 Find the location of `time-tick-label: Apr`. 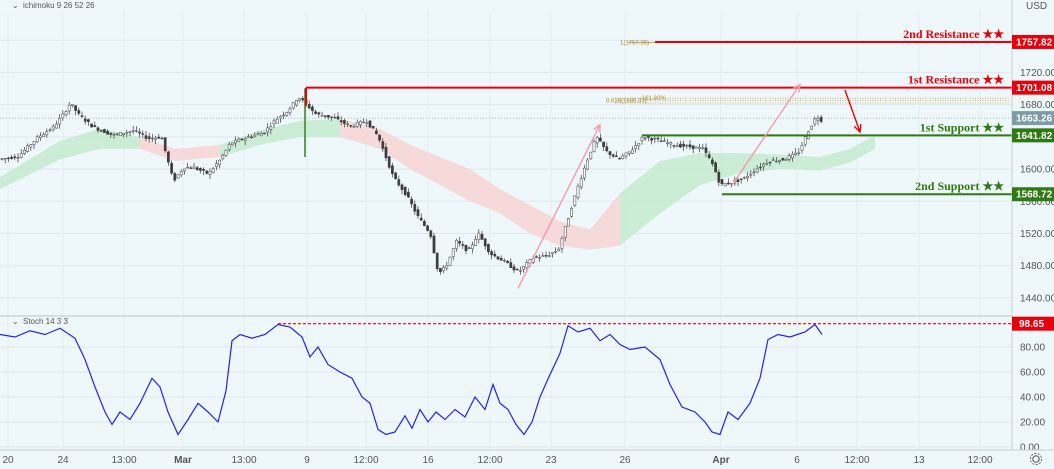

time-tick-label: Apr is located at coordinates (720, 460).